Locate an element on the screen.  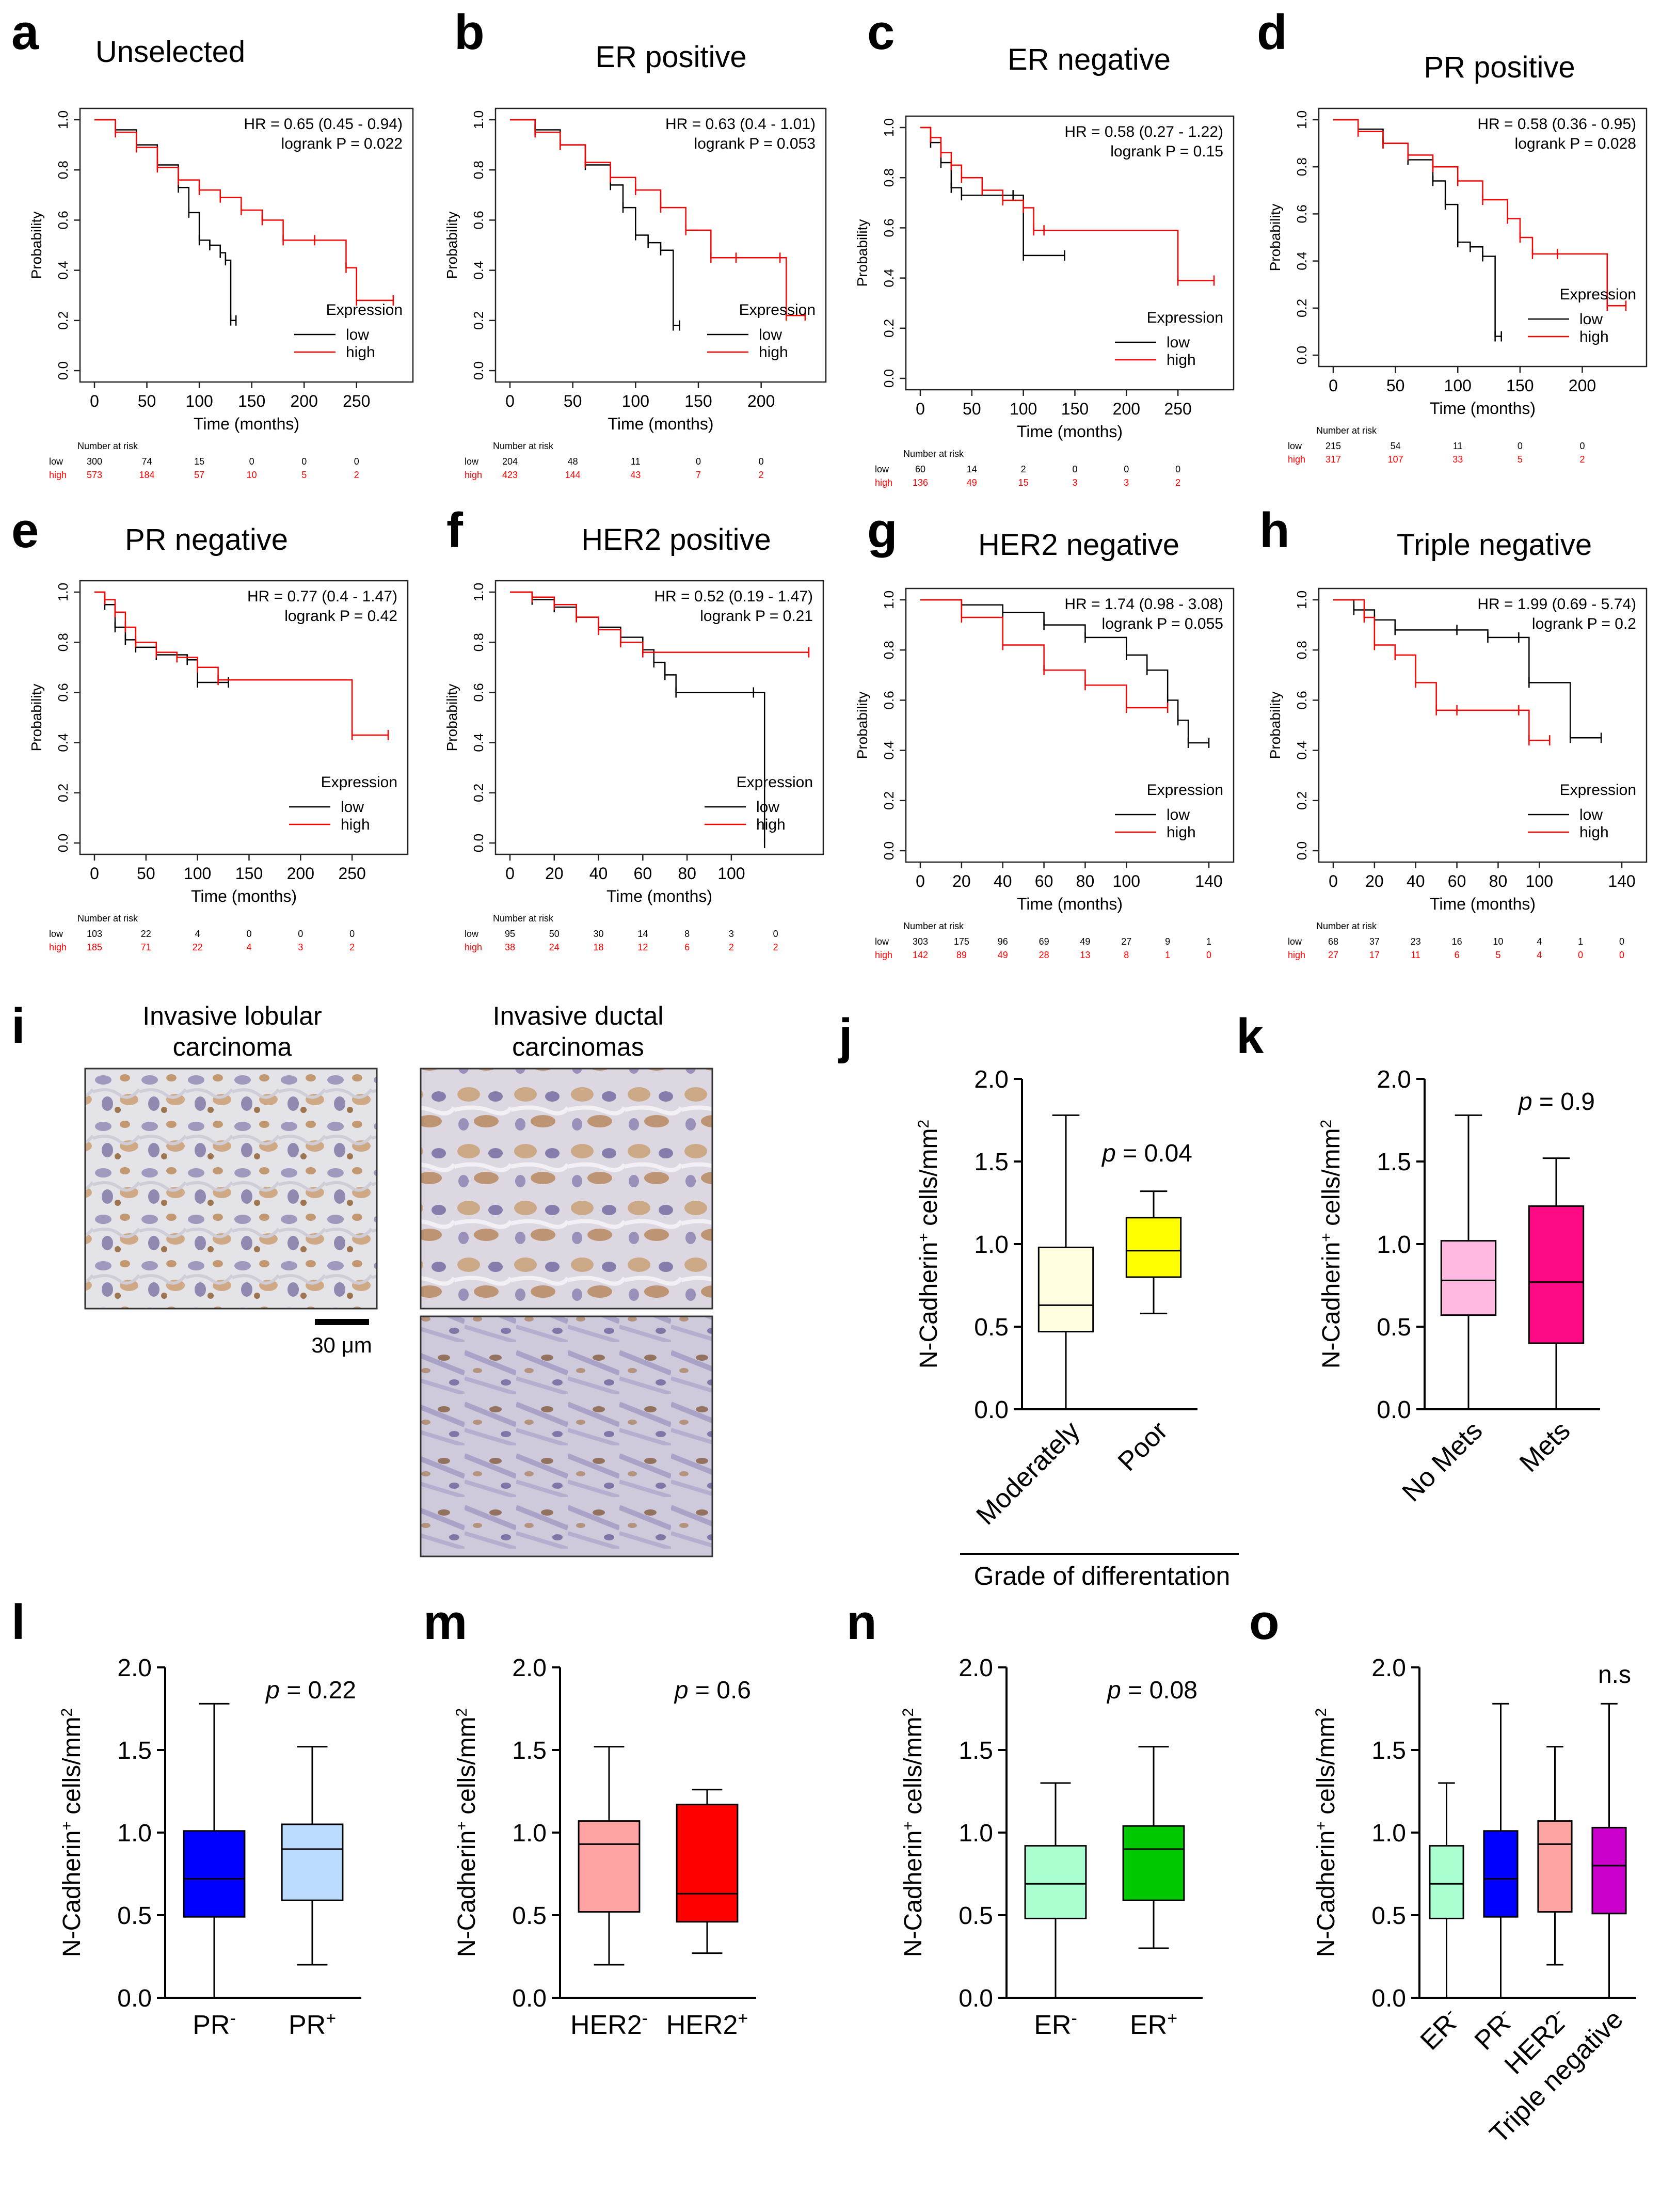
risk-low-count: 103 is located at coordinates (94, 934).